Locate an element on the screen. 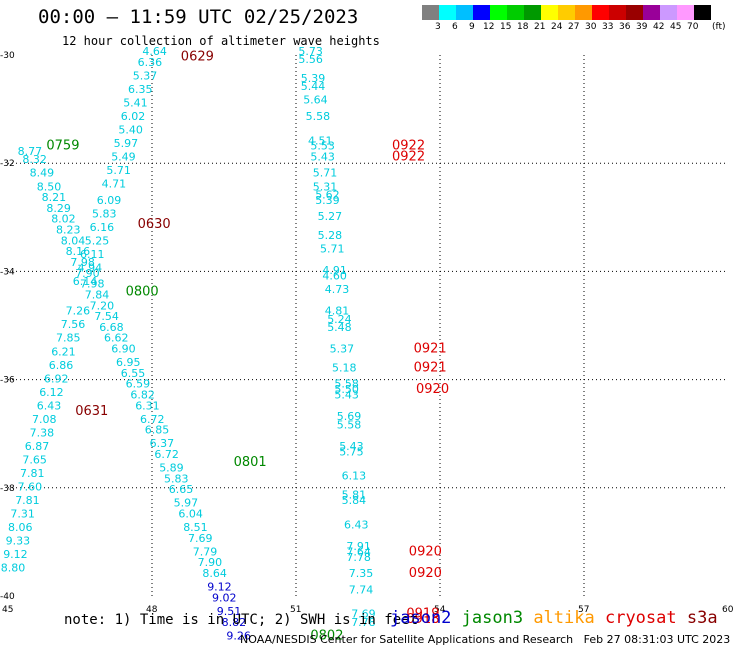 The width and height of the screenshot is (740, 650). wave-height-label: 7.08 is located at coordinates (44, 419).